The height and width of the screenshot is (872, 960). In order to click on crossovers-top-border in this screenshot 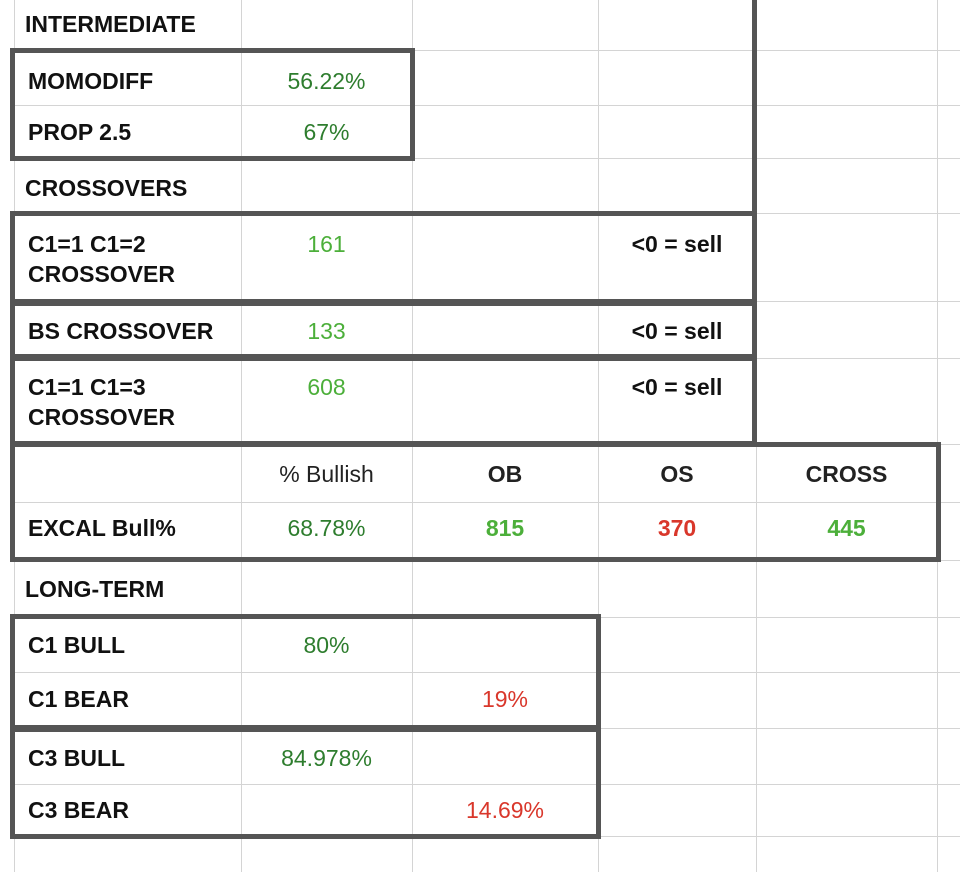, I will do `click(755, 111)`.